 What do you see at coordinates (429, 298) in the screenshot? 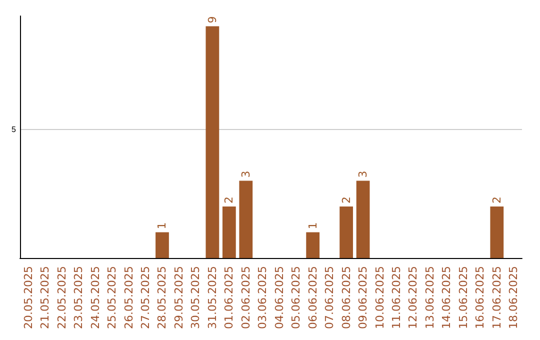
I see `x-tick-label: 13.06.2025` at bounding box center [429, 298].